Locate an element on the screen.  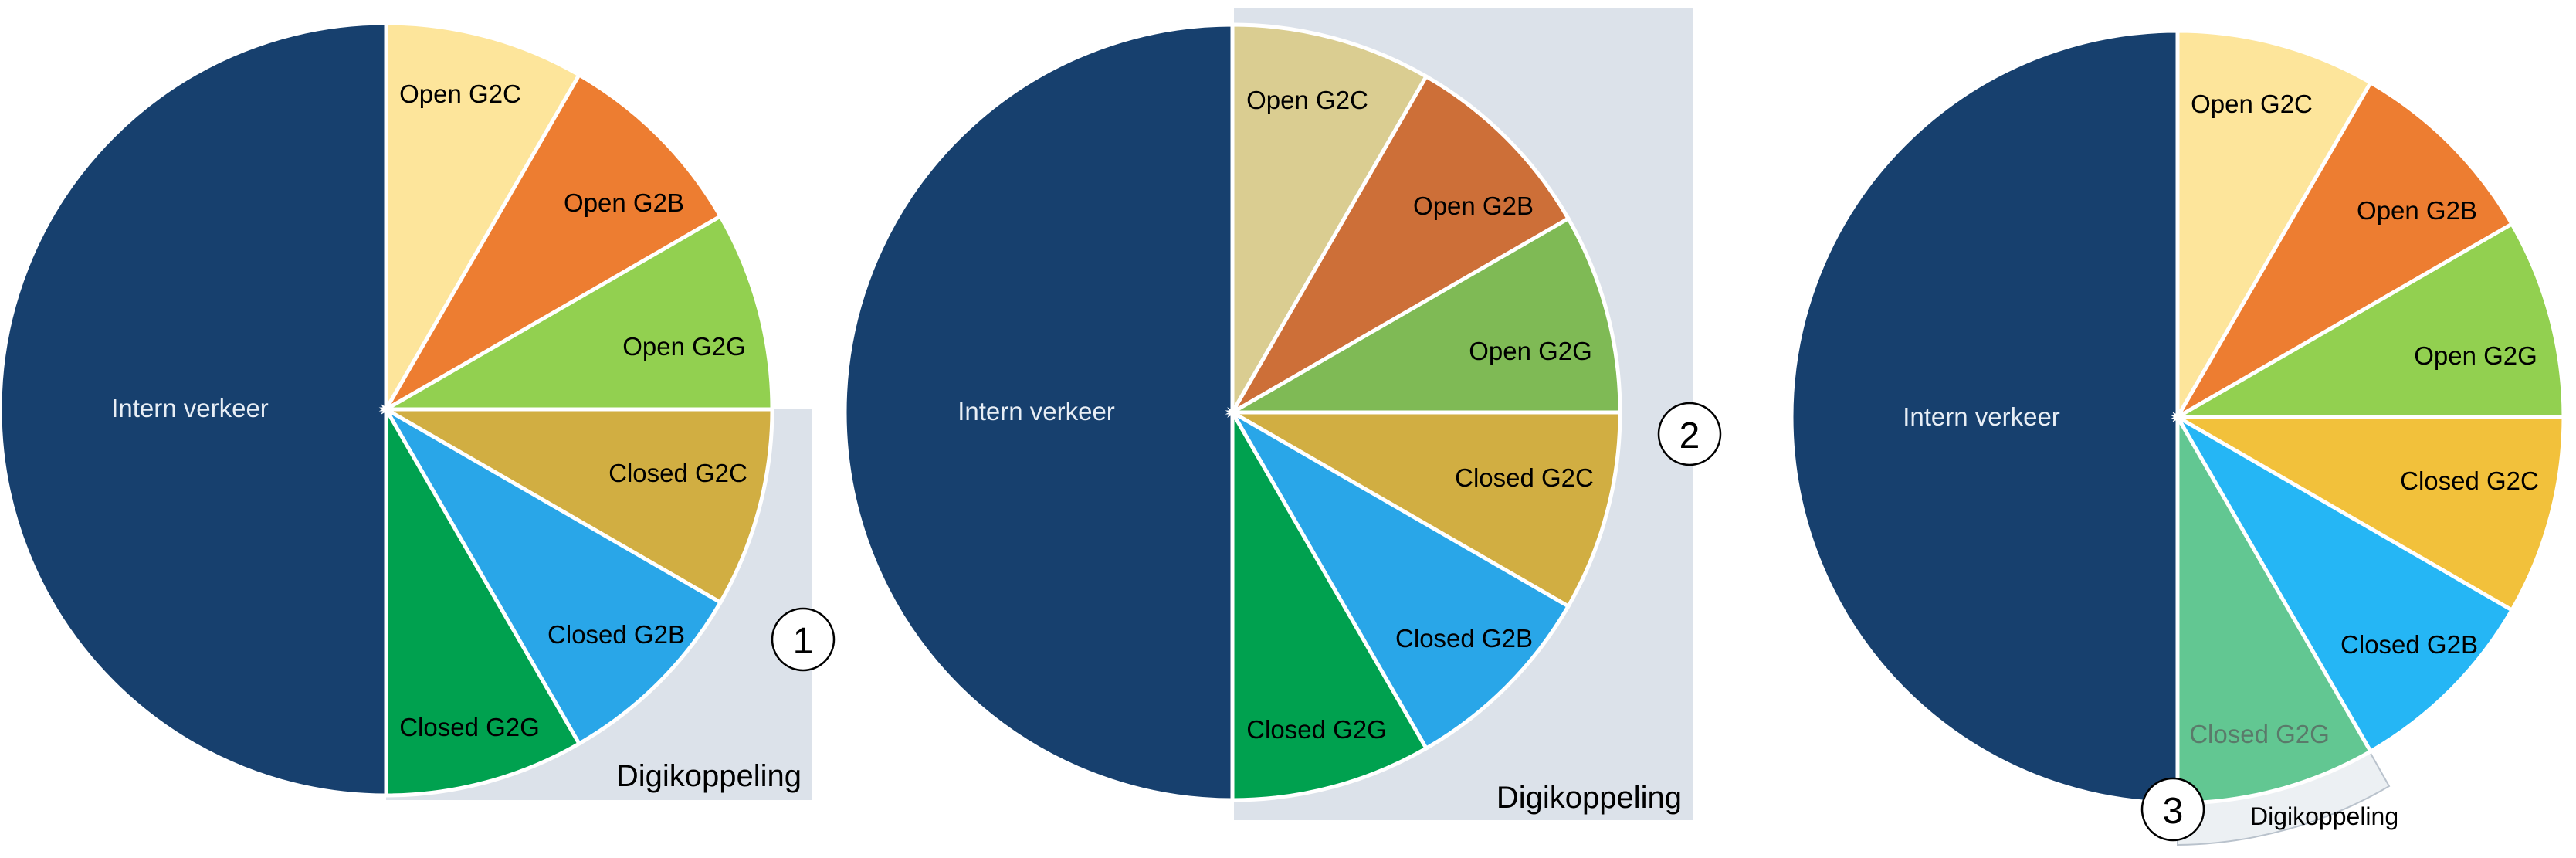
badge-2-label: 2 is located at coordinates (1689, 436).